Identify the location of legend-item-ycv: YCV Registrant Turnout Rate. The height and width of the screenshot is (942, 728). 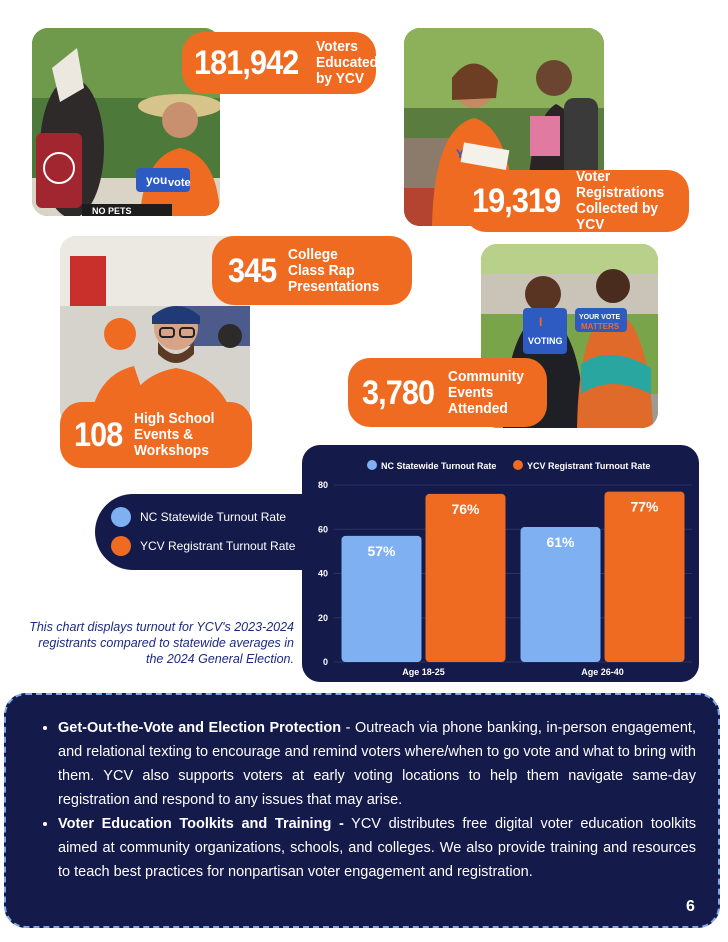
(203, 546).